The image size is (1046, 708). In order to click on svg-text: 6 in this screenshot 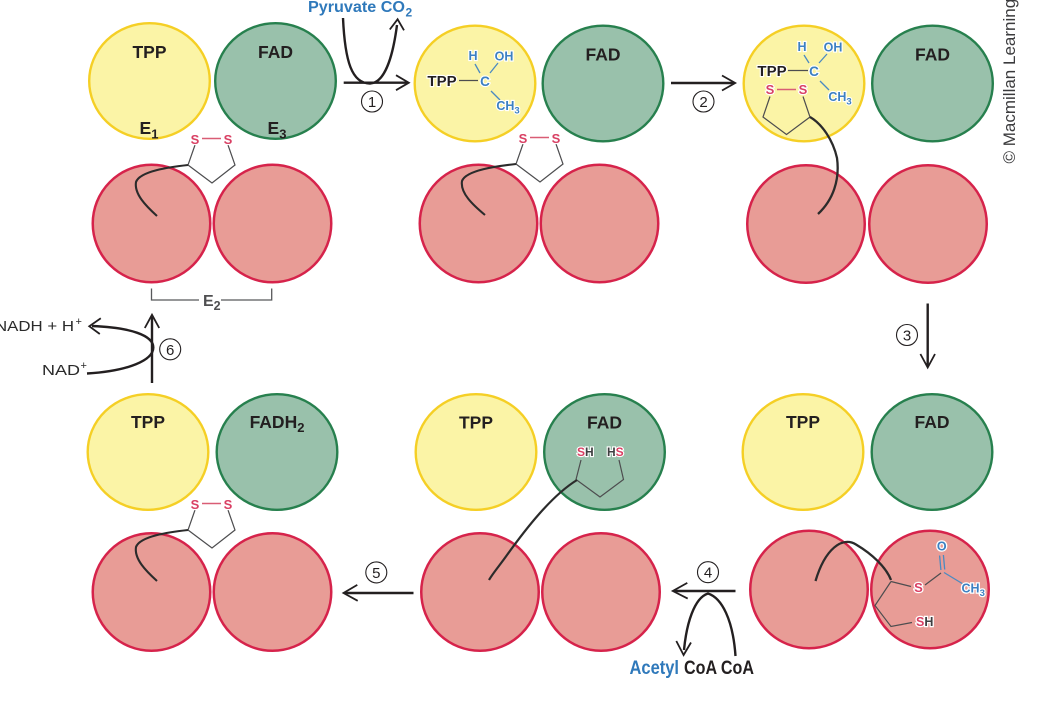, I will do `click(170, 350)`.